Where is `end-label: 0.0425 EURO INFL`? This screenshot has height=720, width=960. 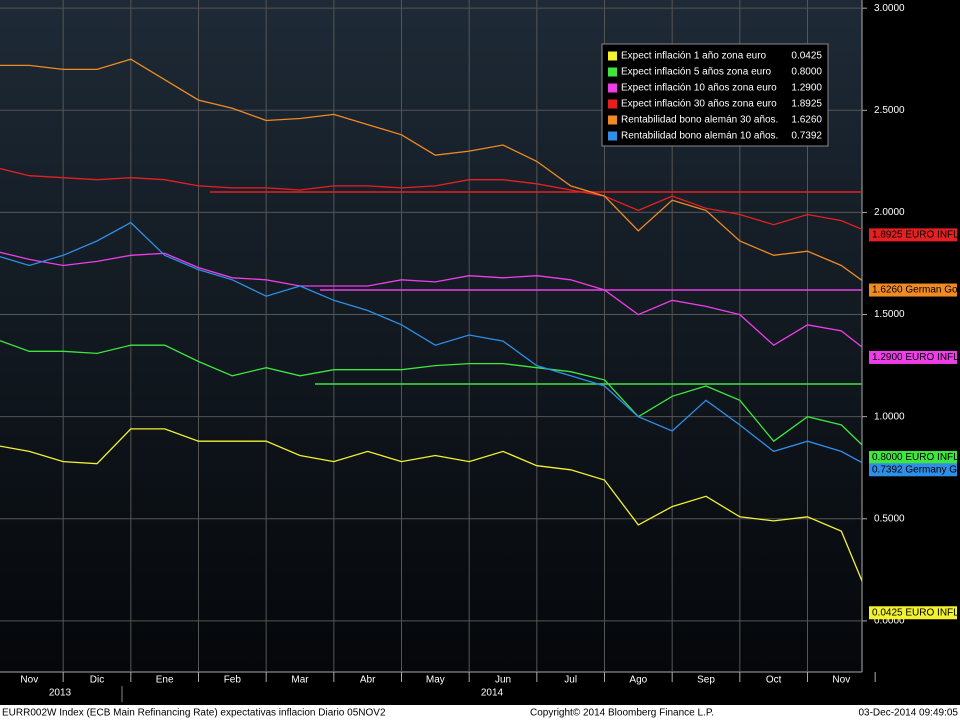 end-label: 0.0425 EURO INFL is located at coordinates (915, 612).